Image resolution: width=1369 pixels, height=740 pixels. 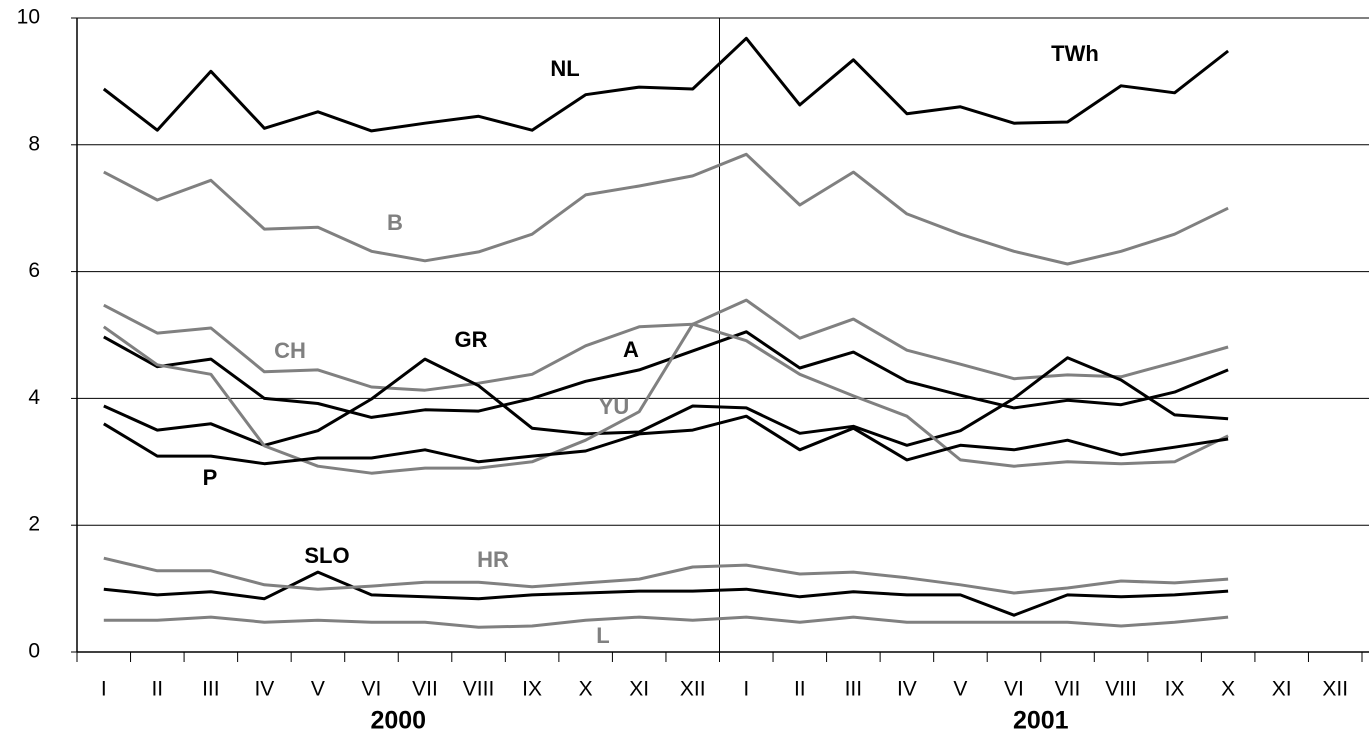 I want to click on unit-label: TWh, so click(x=1075, y=53).